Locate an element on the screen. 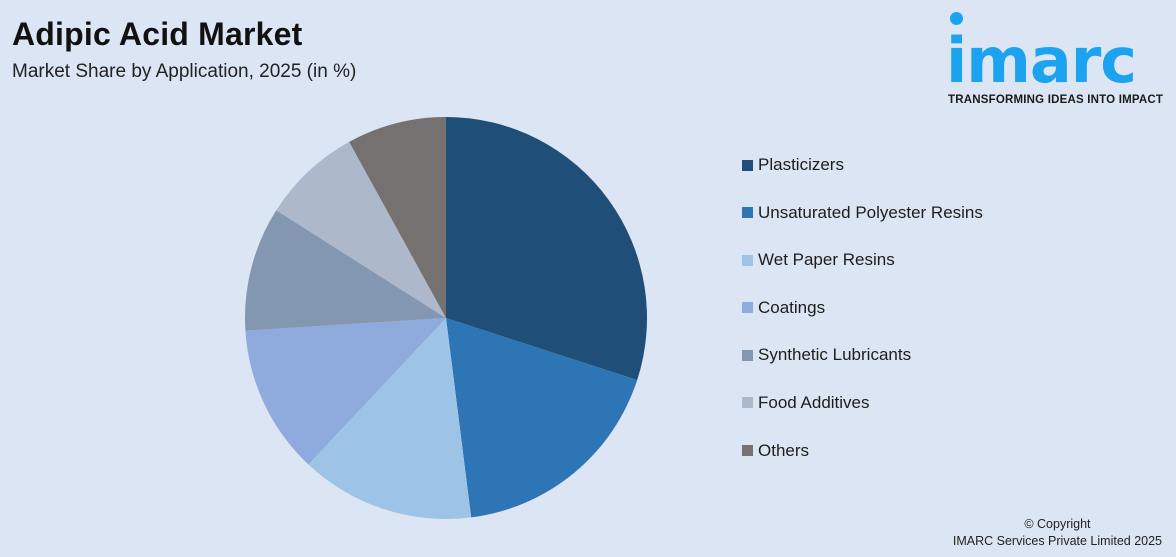 The width and height of the screenshot is (1176, 557). pie-slice-food-additives is located at coordinates (361, 229).